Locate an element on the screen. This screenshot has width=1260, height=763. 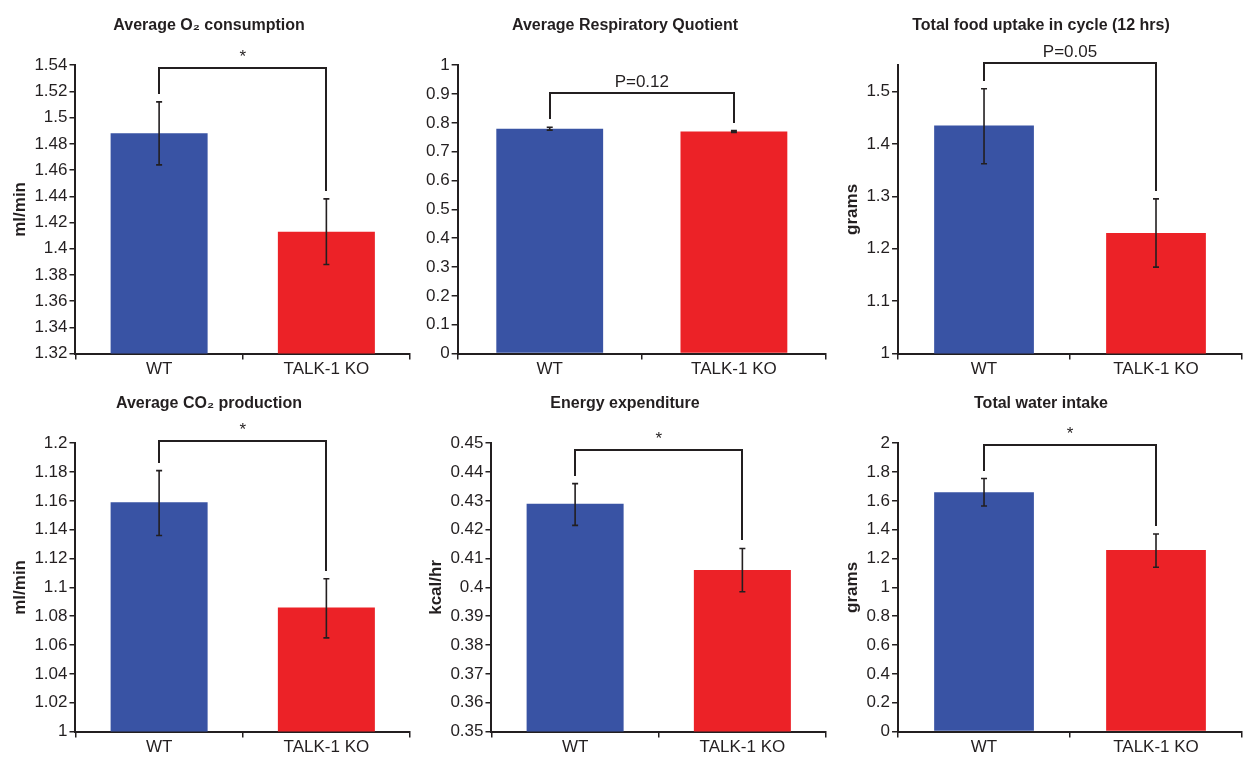
y-tick-label: 0.44 is located at coordinates (467, 471).